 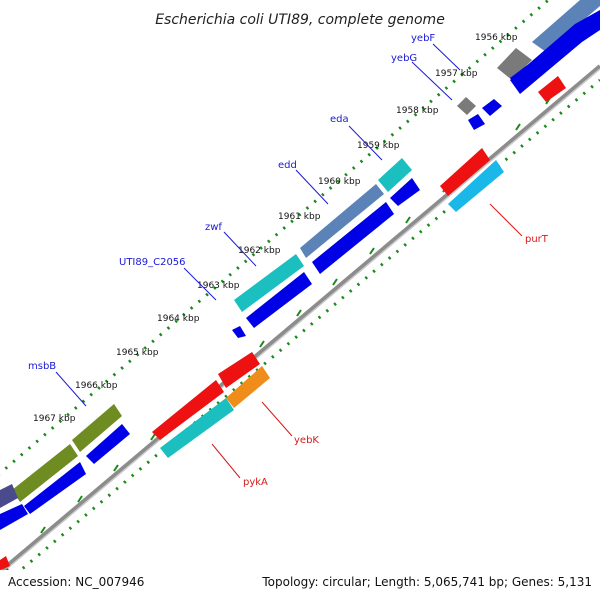 What do you see at coordinates (259, 251) in the screenshot?
I see `kbp-label: 1962 kbp` at bounding box center [259, 251].